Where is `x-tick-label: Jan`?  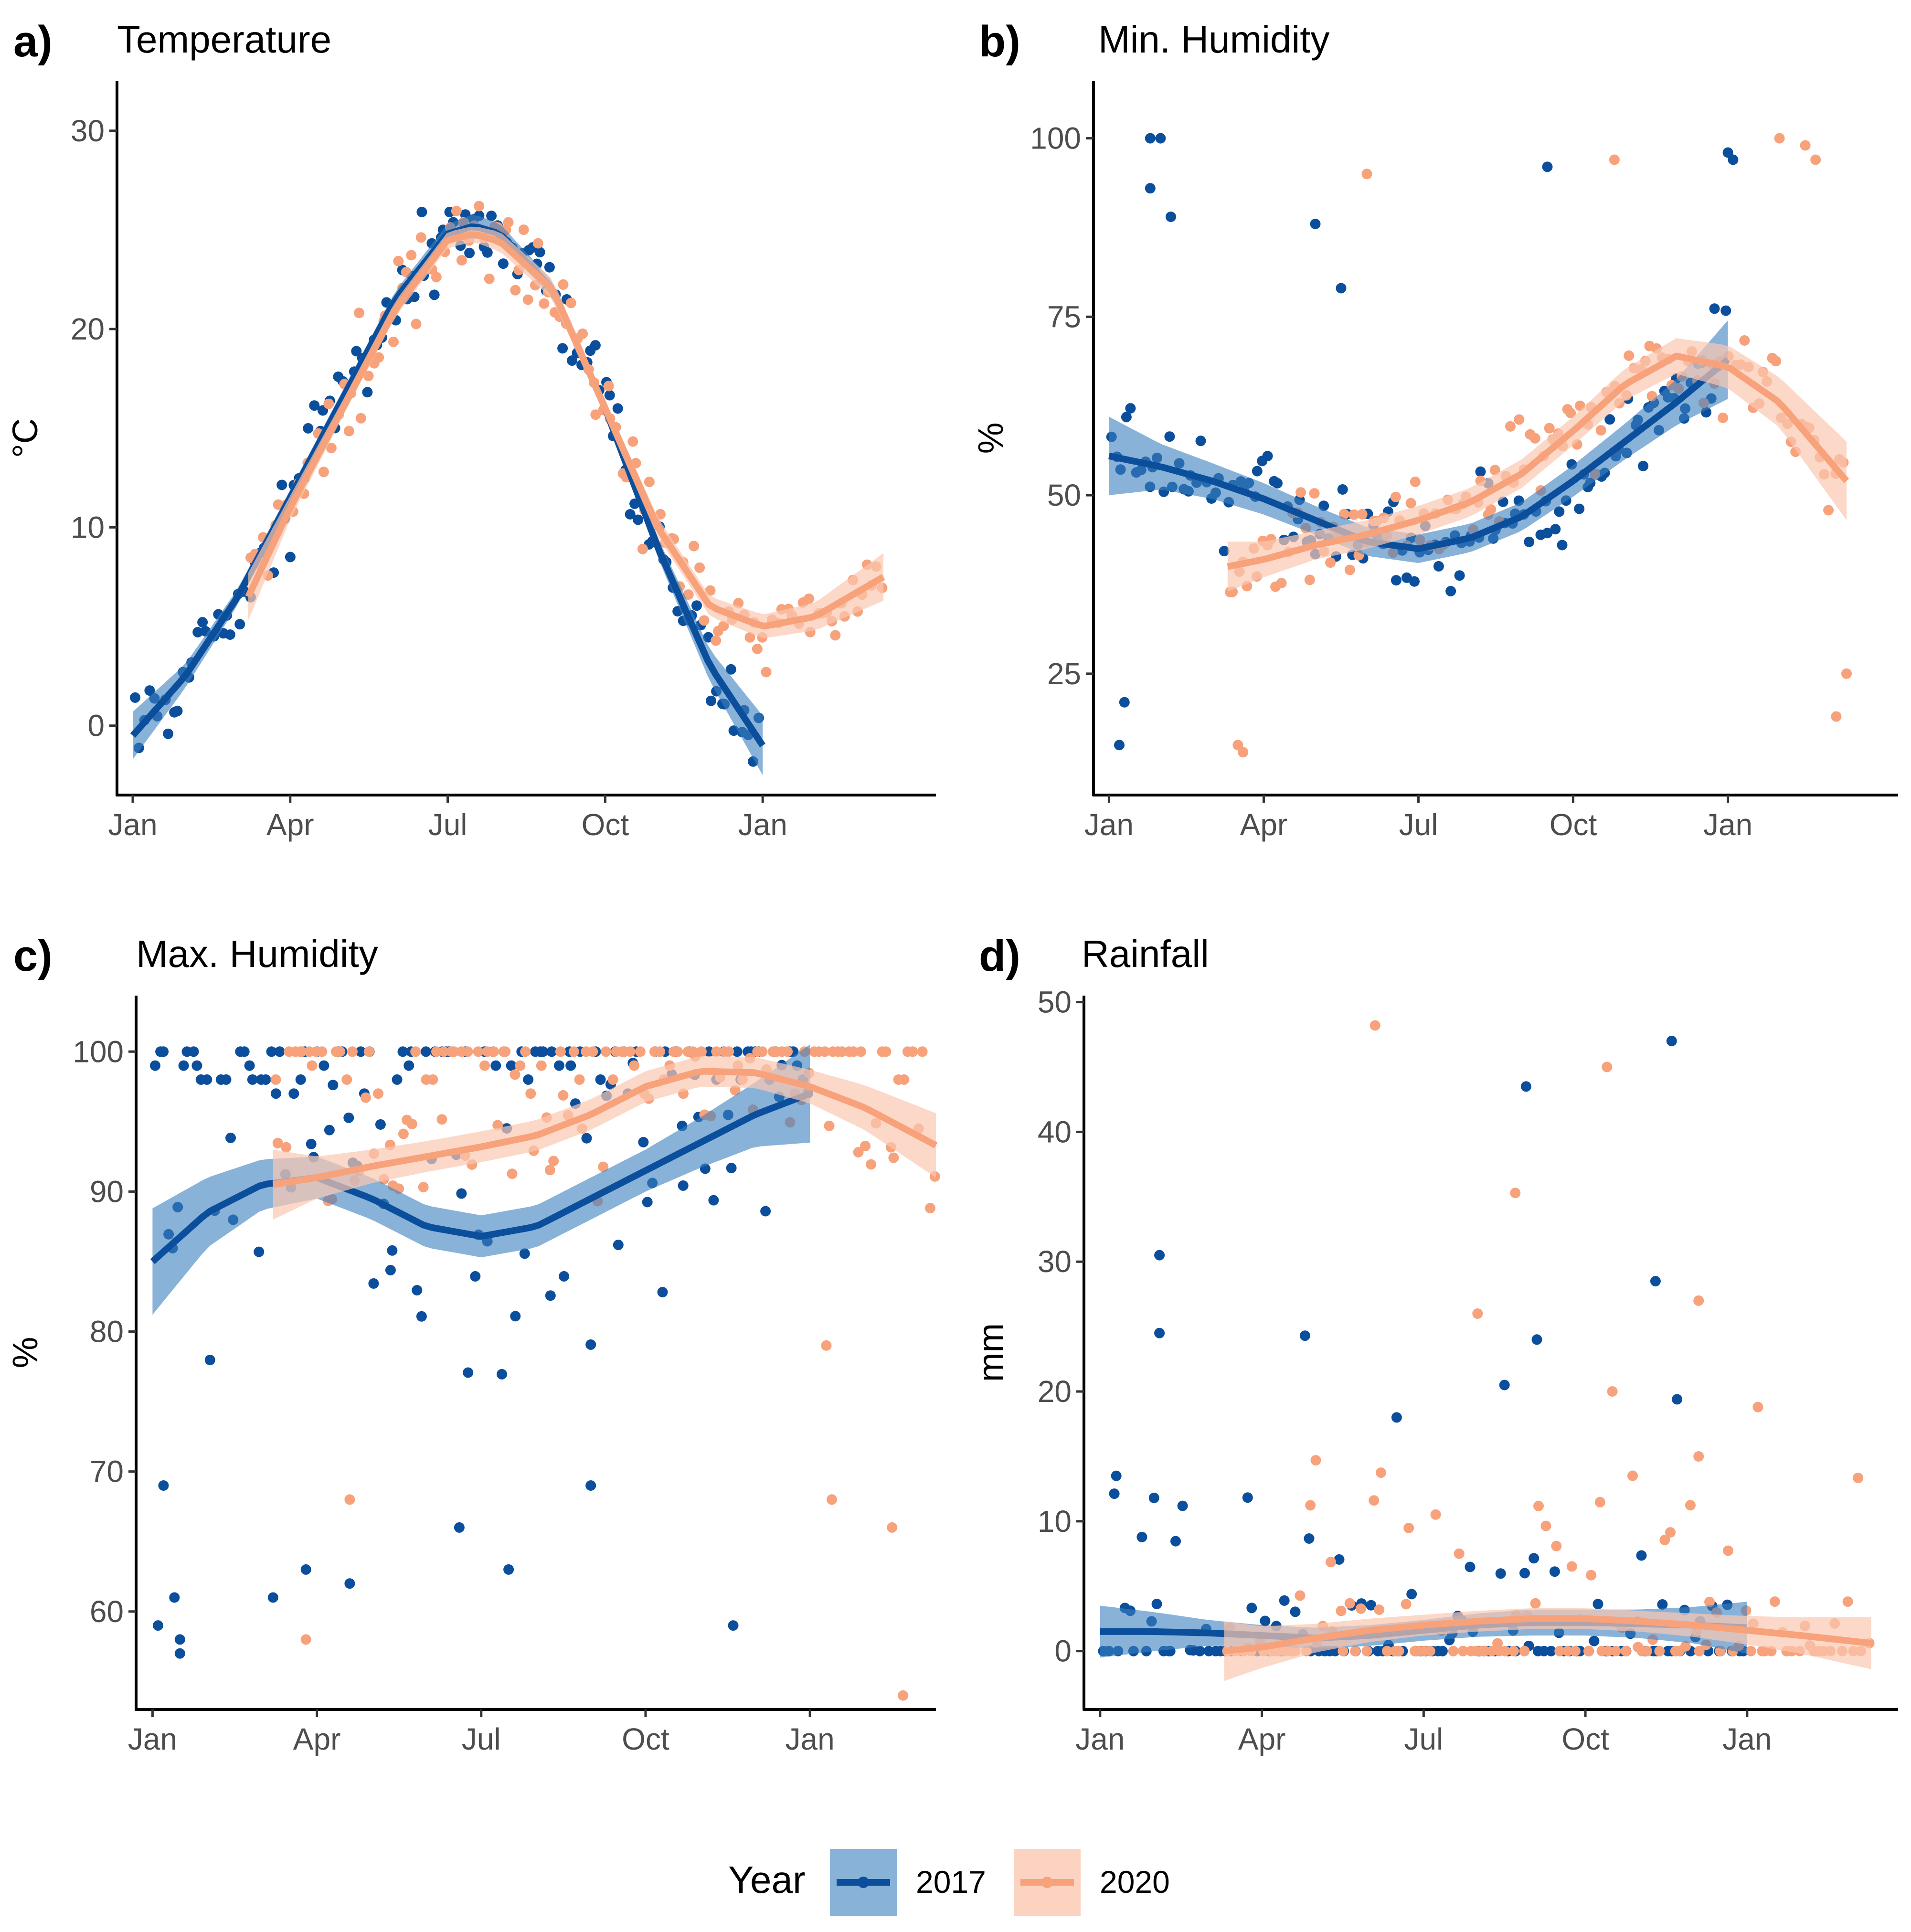 x-tick-label: Jan is located at coordinates (153, 1739).